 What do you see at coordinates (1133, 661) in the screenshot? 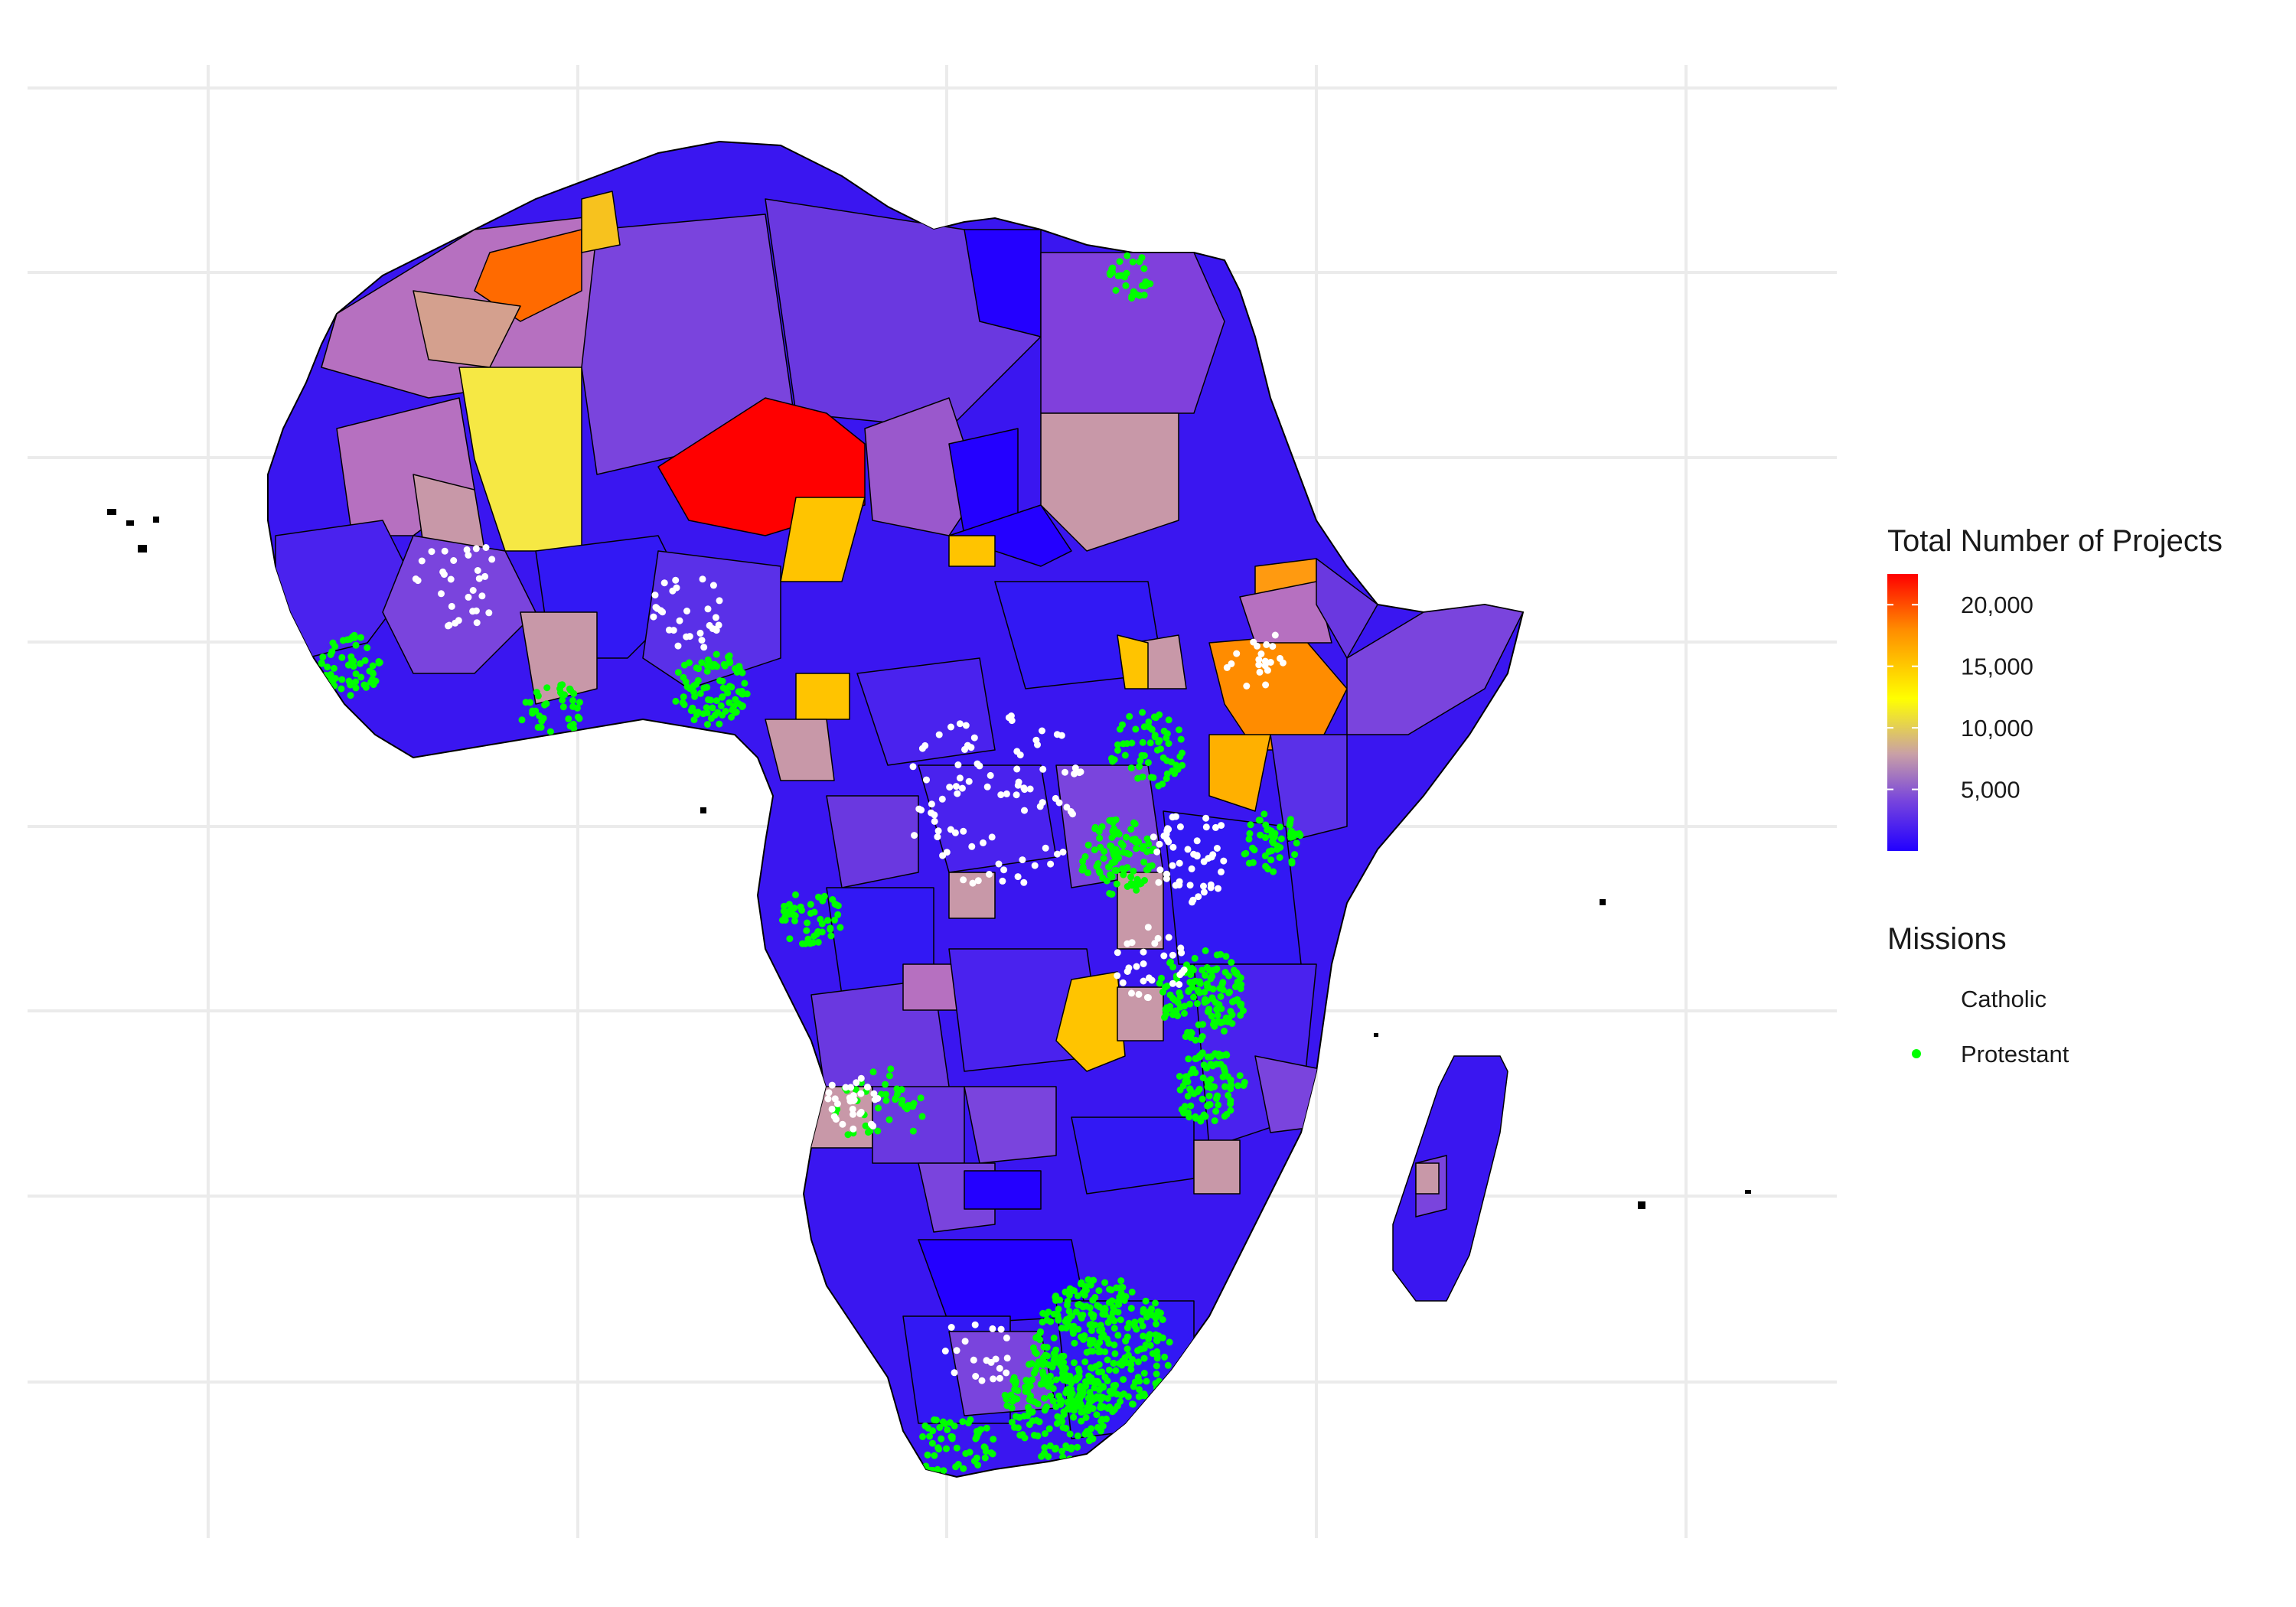
I see `region-sudan-yellow` at bounding box center [1133, 661].